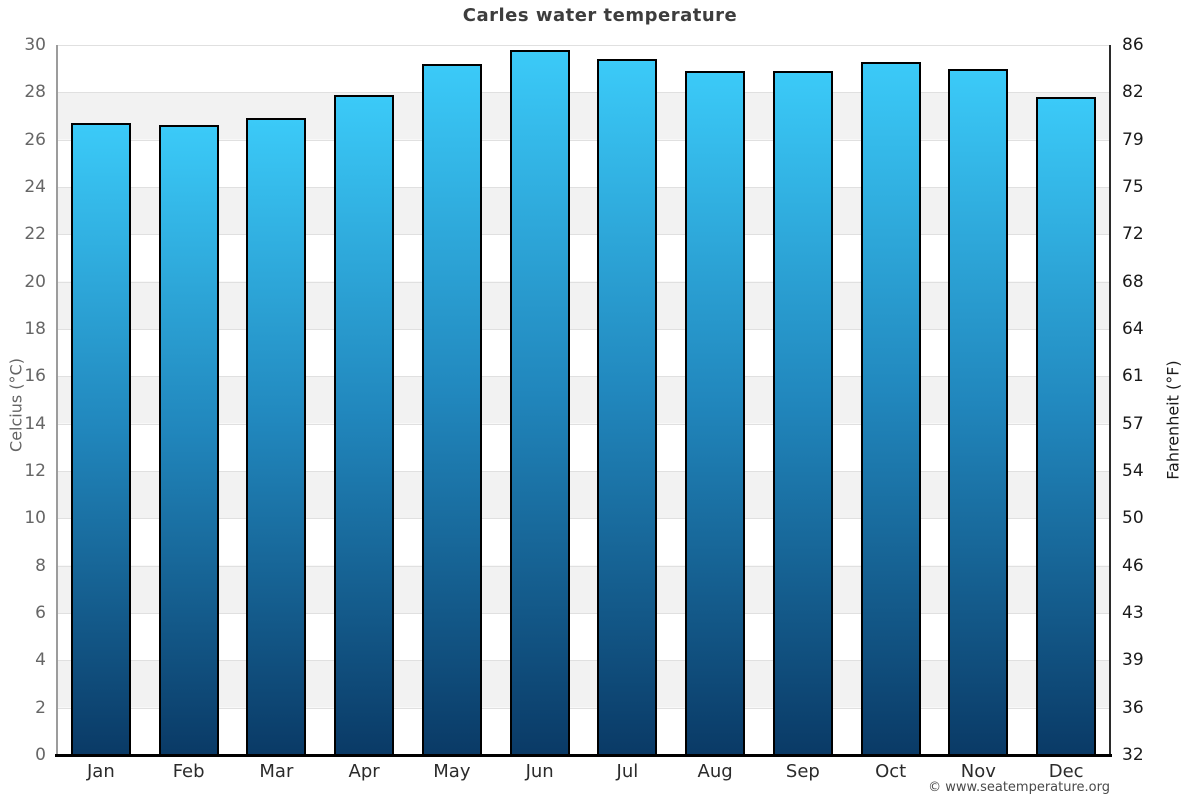 This screenshot has height=800, width=1200. I want to click on month-labels: Jan Feb Mar Apr May Jun Jul Aug Sep Oct Nov Dec, so click(583, 771).